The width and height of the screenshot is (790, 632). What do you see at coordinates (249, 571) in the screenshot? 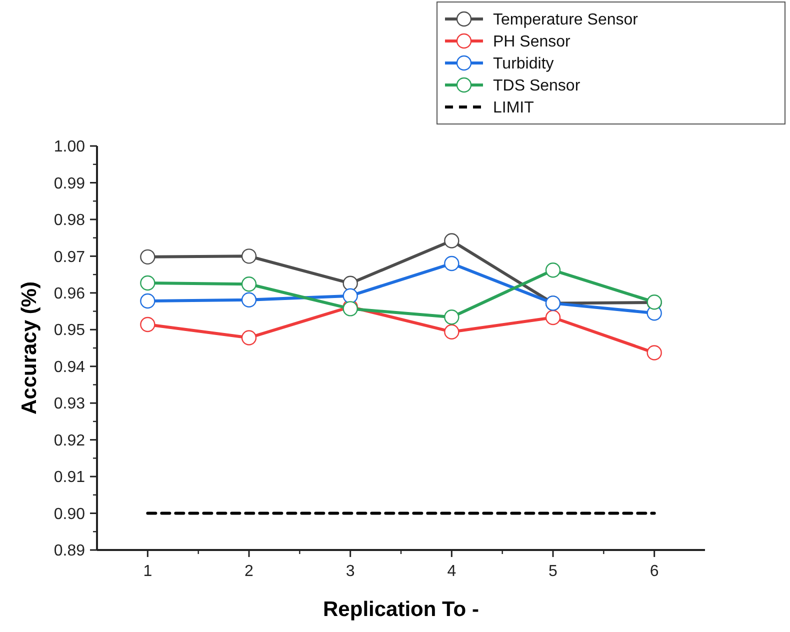
I see `x-tick-label: 2` at bounding box center [249, 571].